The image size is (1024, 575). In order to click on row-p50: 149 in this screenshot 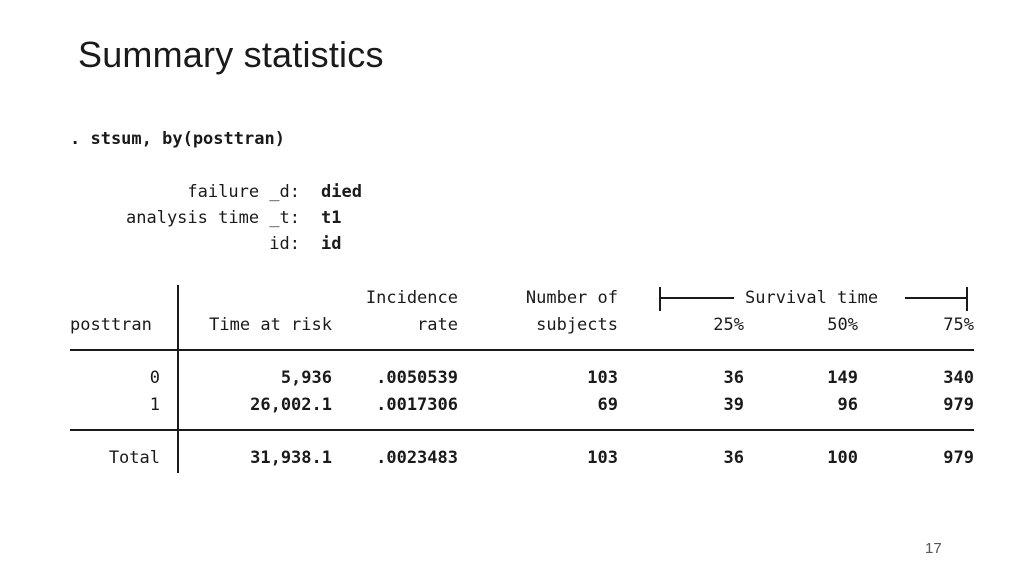, I will do `click(842, 378)`.